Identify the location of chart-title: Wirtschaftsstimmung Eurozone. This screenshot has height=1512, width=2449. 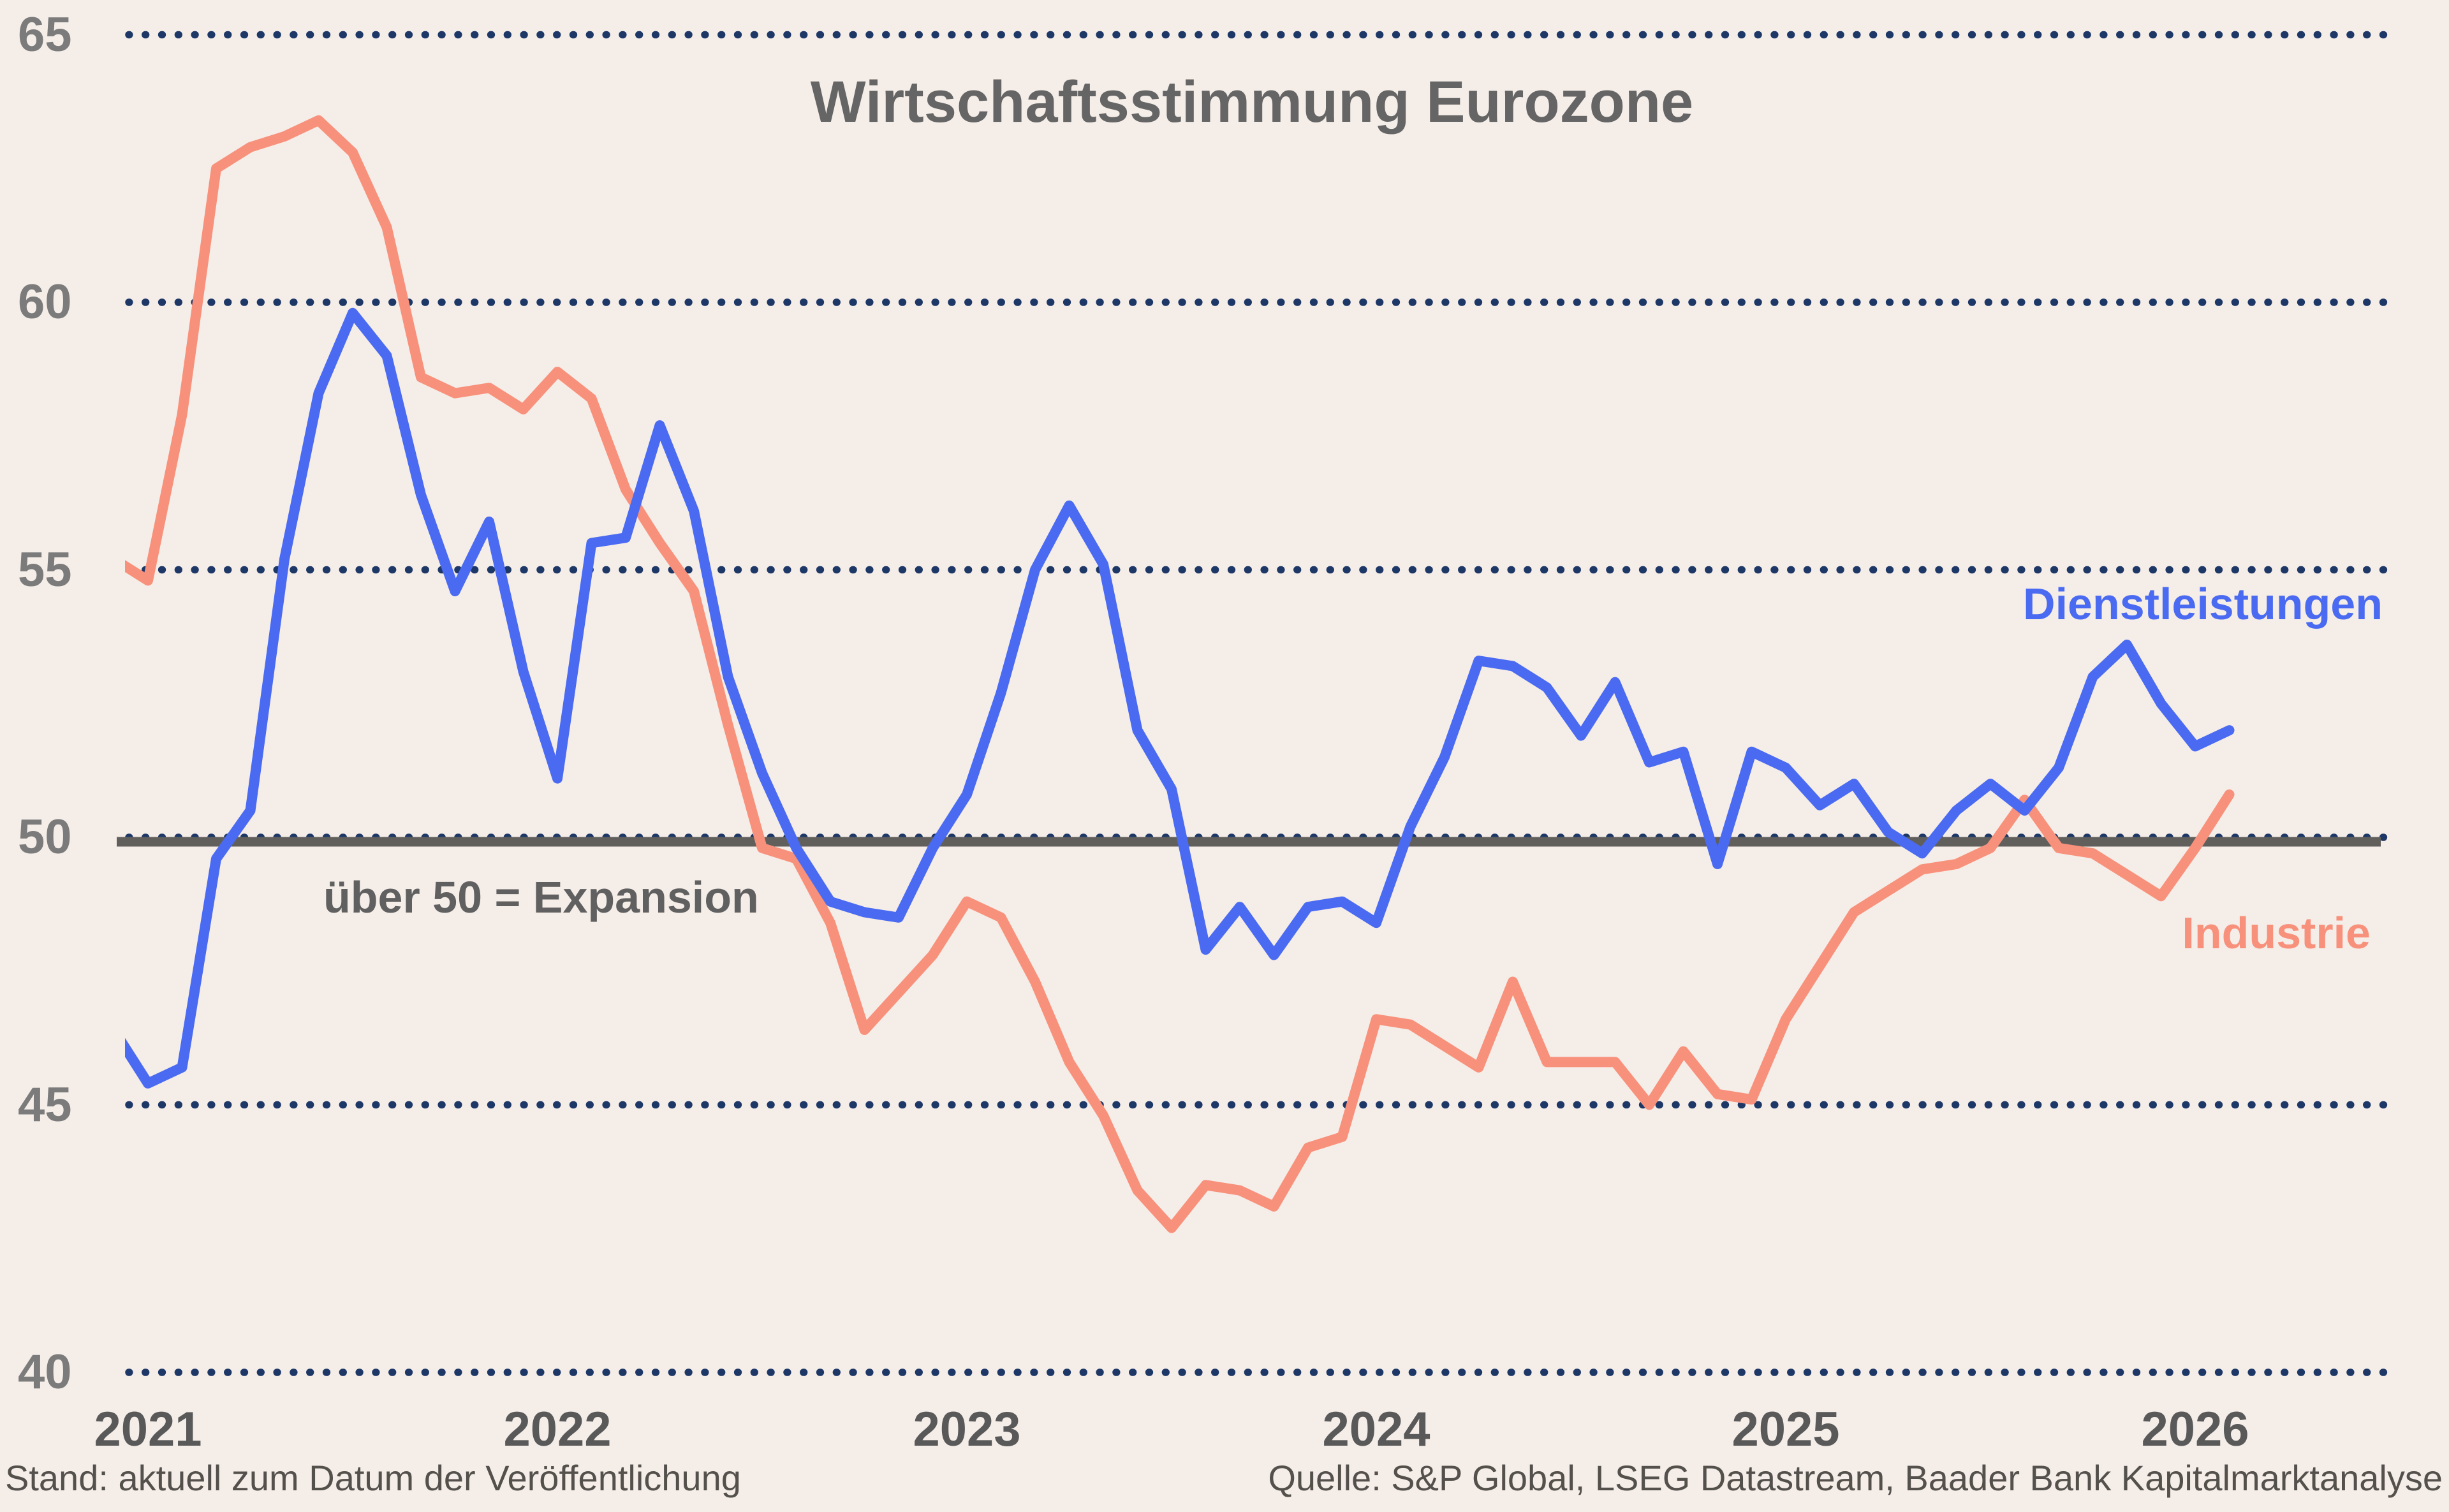
(1252, 102).